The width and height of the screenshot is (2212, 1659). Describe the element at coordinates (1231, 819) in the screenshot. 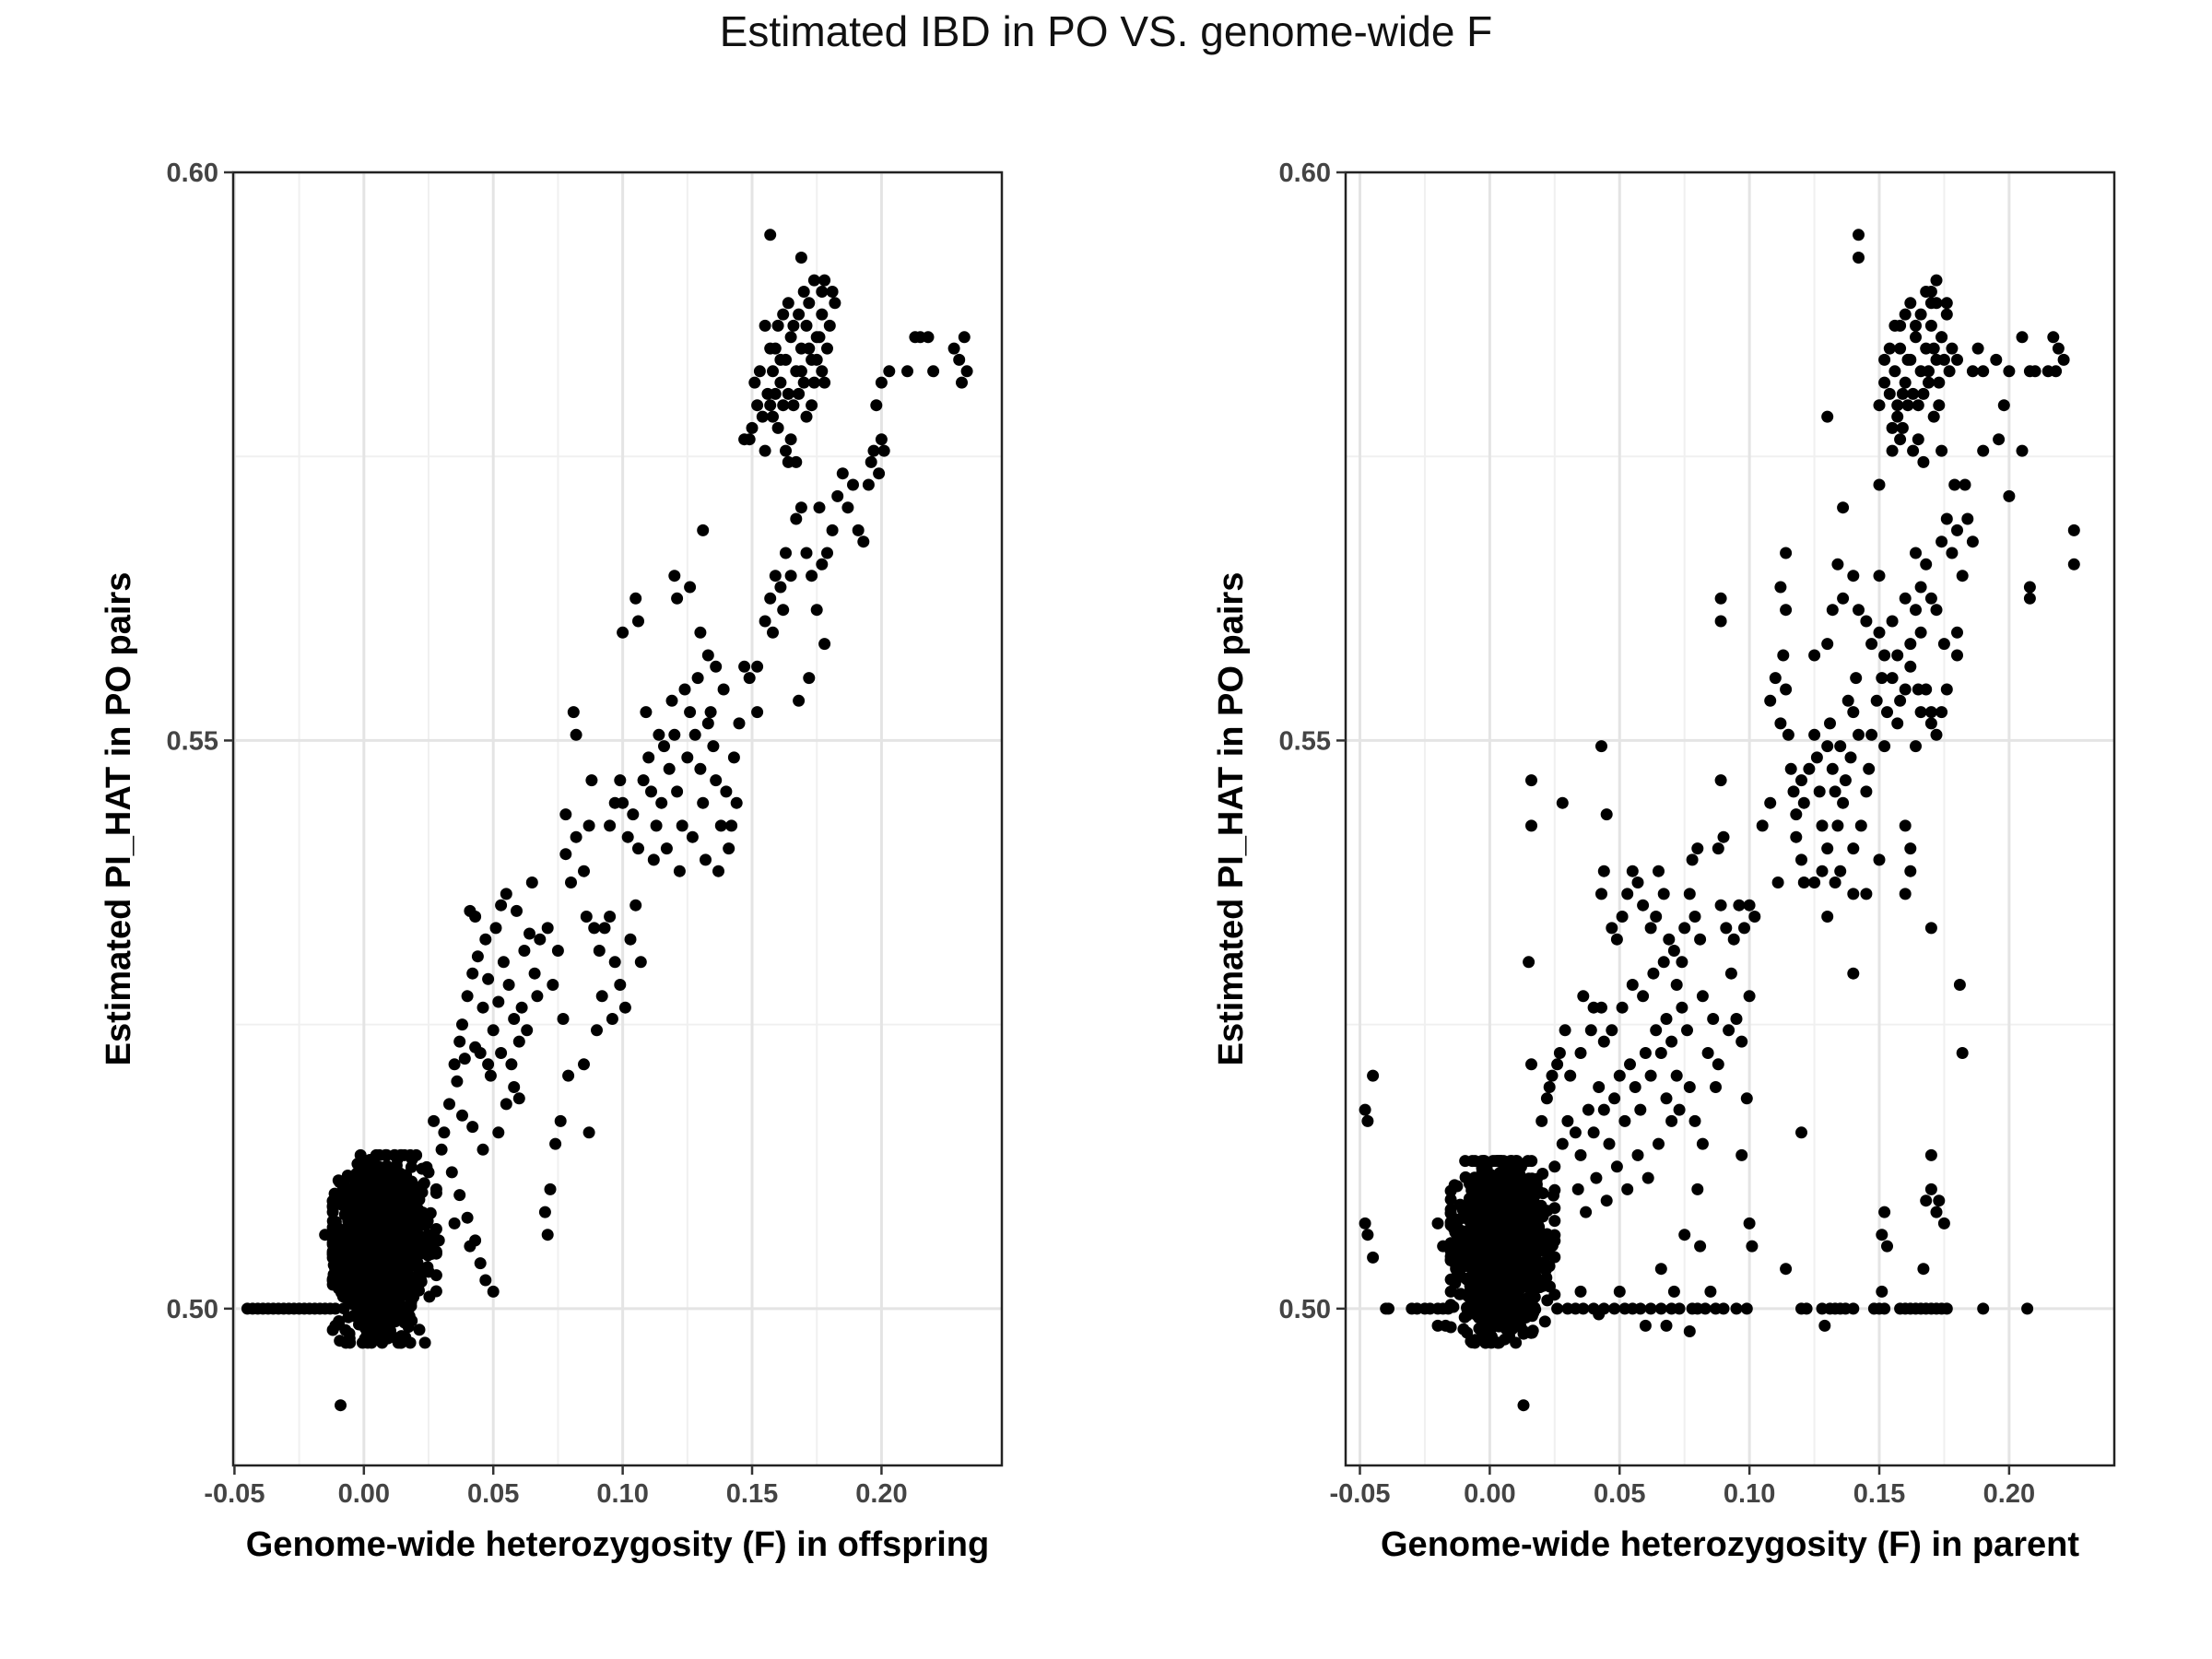

I see `y-axis-label: Estimated PI_HAT in PO pairs` at that location.